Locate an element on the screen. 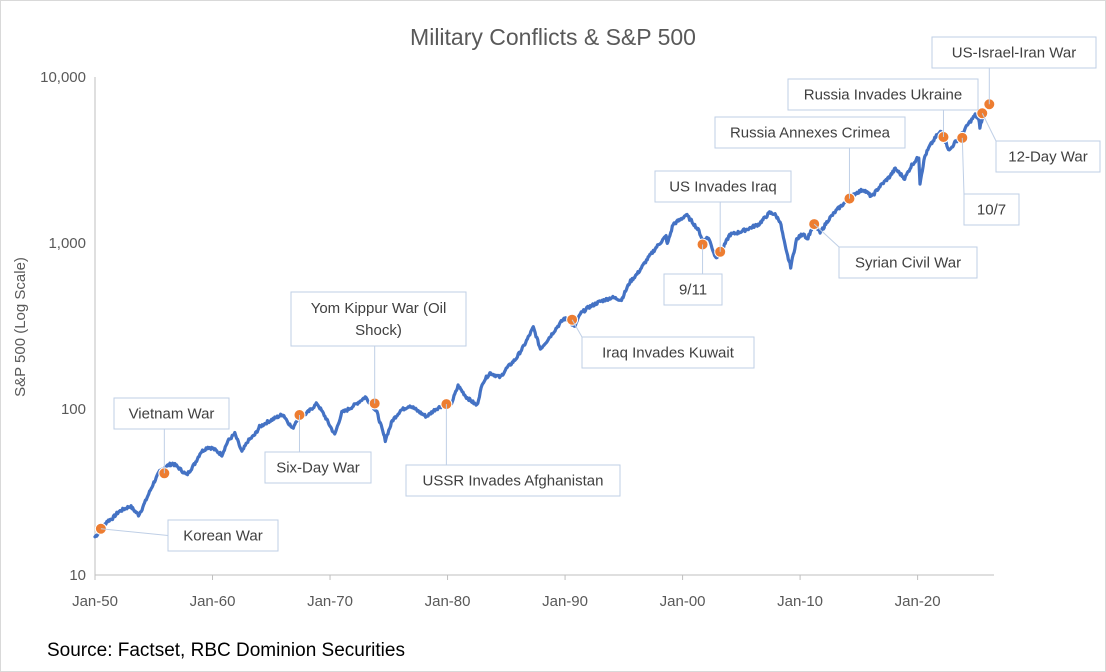  event-label: USSR Invades Afghanistan is located at coordinates (513, 481).